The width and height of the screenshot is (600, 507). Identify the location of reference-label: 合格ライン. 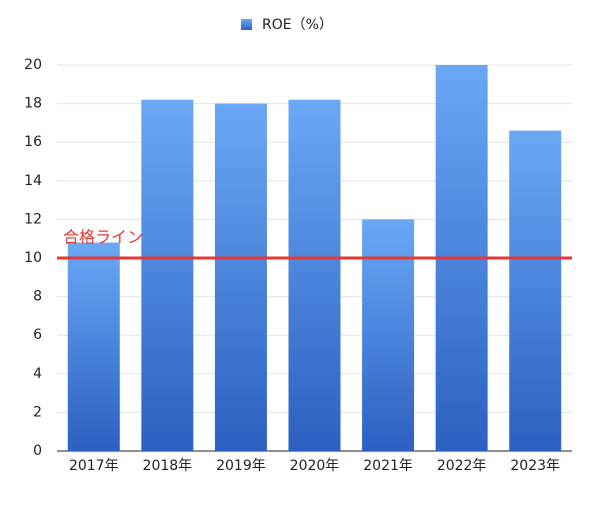
(103, 237).